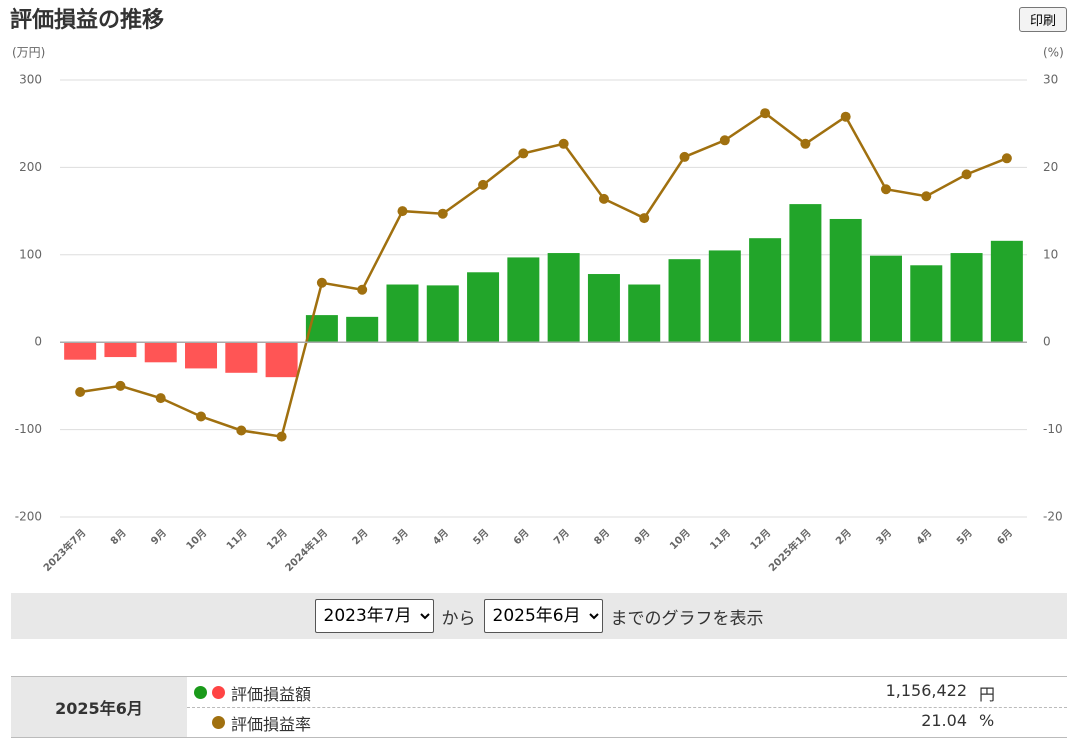 This screenshot has height=744, width=1080. What do you see at coordinates (458, 618) in the screenshot?
I see `from-suffix: から` at bounding box center [458, 618].